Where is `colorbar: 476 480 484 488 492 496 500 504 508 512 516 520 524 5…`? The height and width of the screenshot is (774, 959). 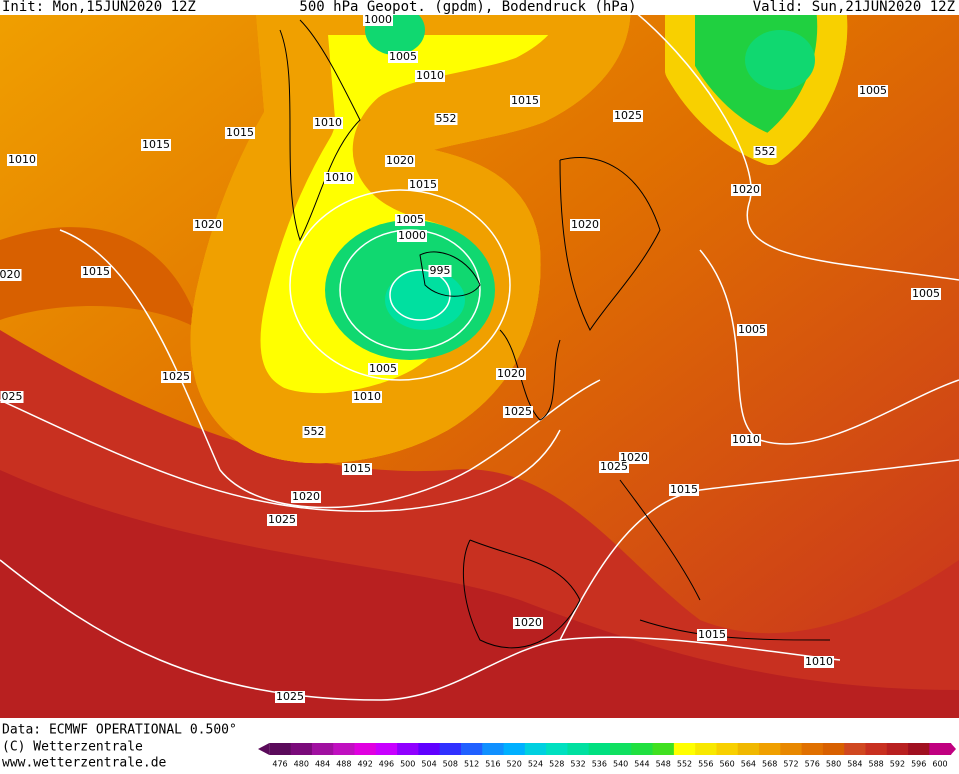 colorbar: 476 480 484 488 492 496 500 504 508 512 516 520 524 5… is located at coordinates (607, 756).